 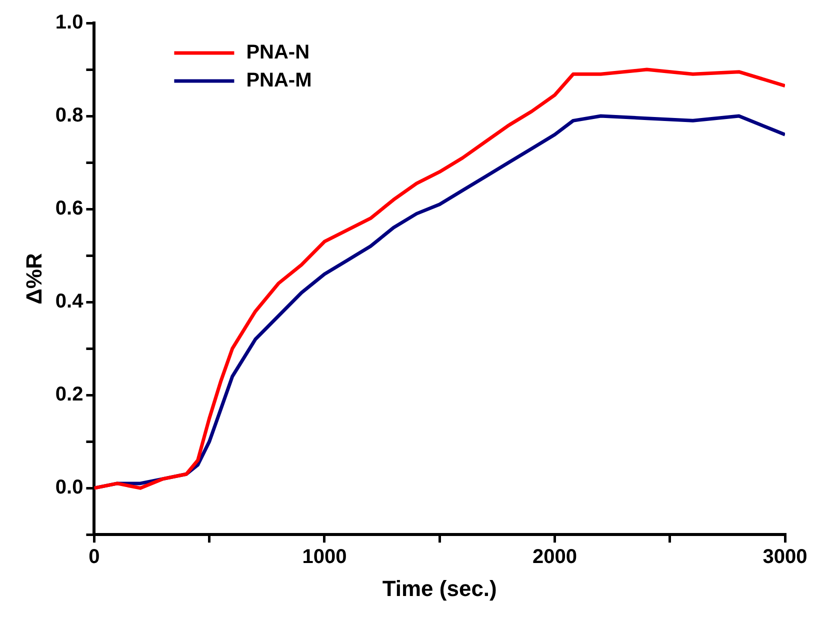 I want to click on y-tick-label: 0.4, so click(x=69, y=301).